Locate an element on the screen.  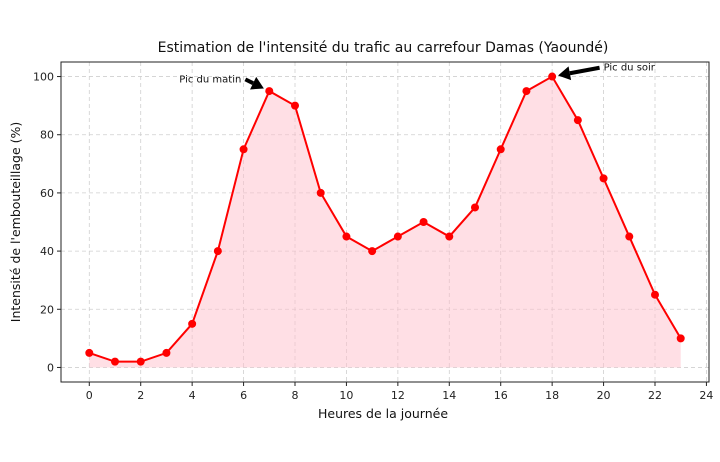
x-tick-label: 18 is located at coordinates (552, 395).